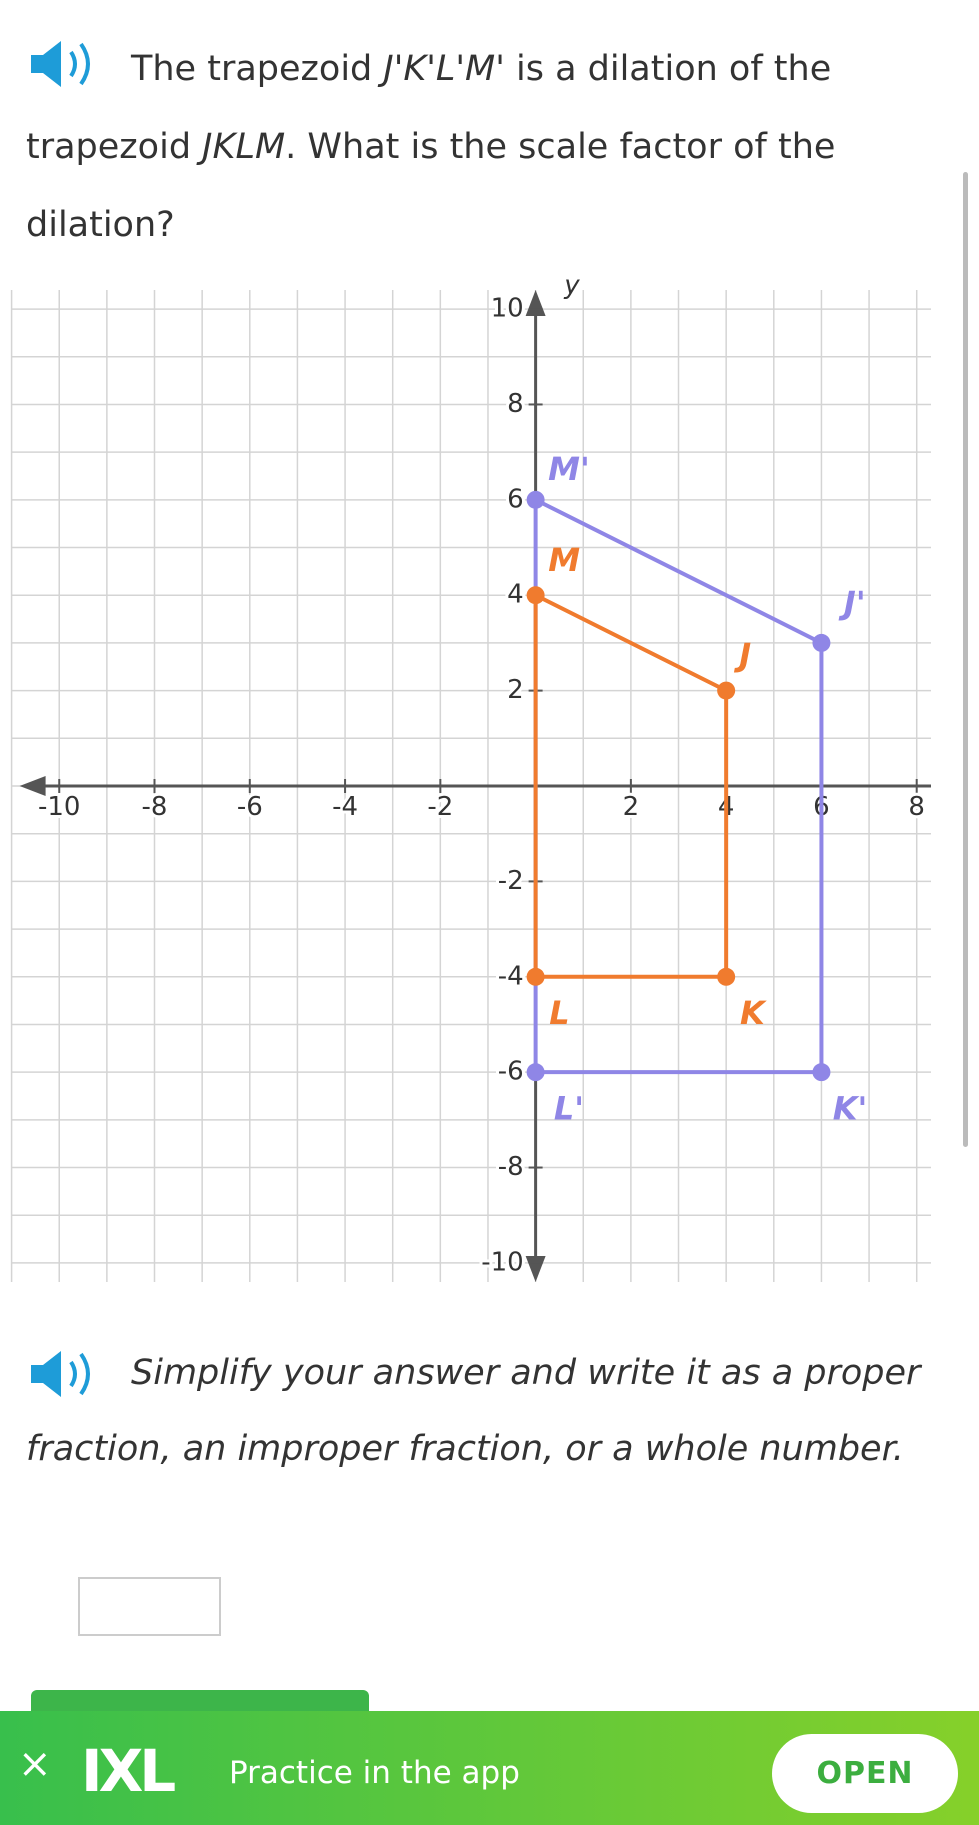 This screenshot has width=979, height=1825. Describe the element at coordinates (511, 881) in the screenshot. I see `y-tick-label: -2` at that location.